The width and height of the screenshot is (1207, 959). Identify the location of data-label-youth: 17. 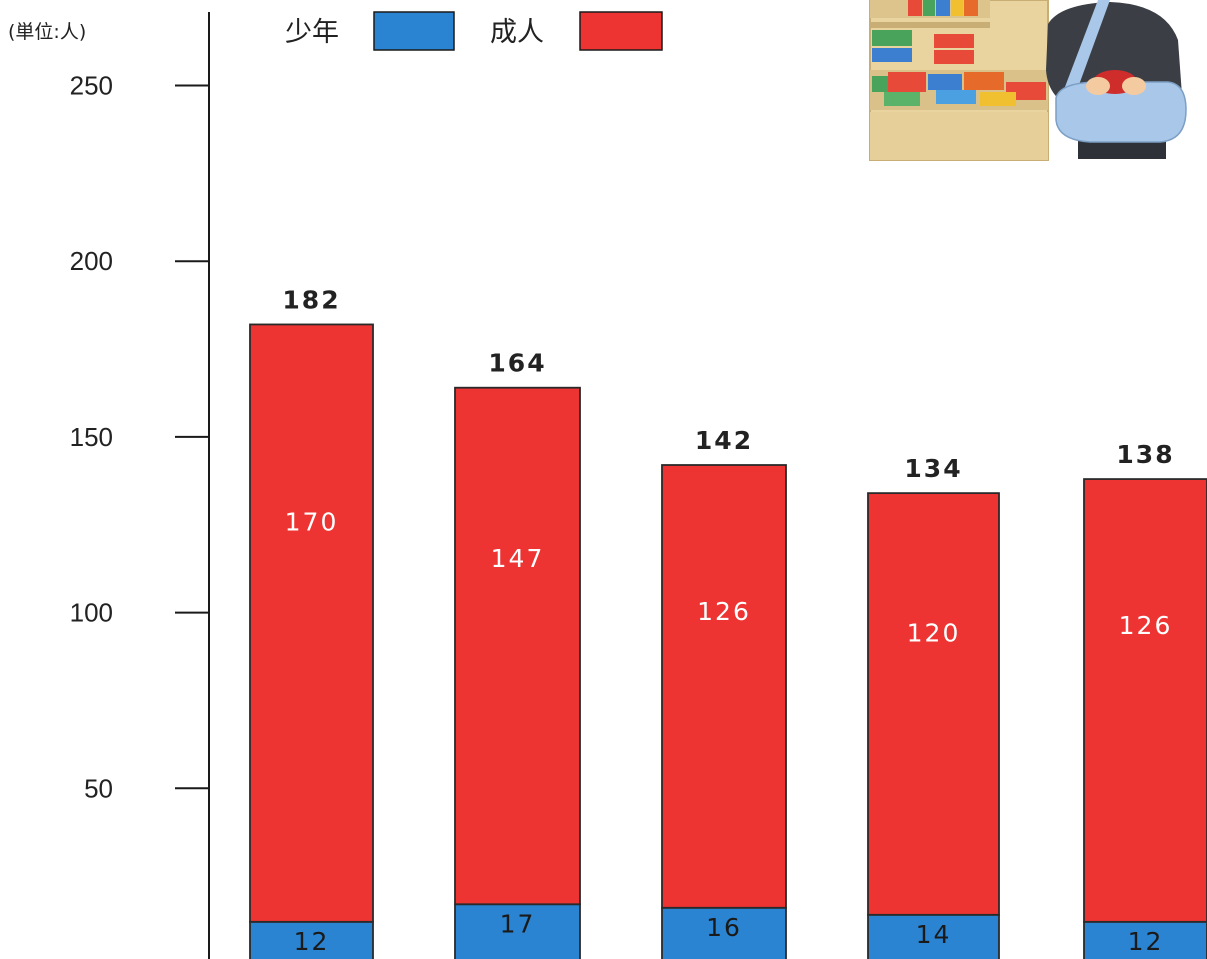
(518, 923).